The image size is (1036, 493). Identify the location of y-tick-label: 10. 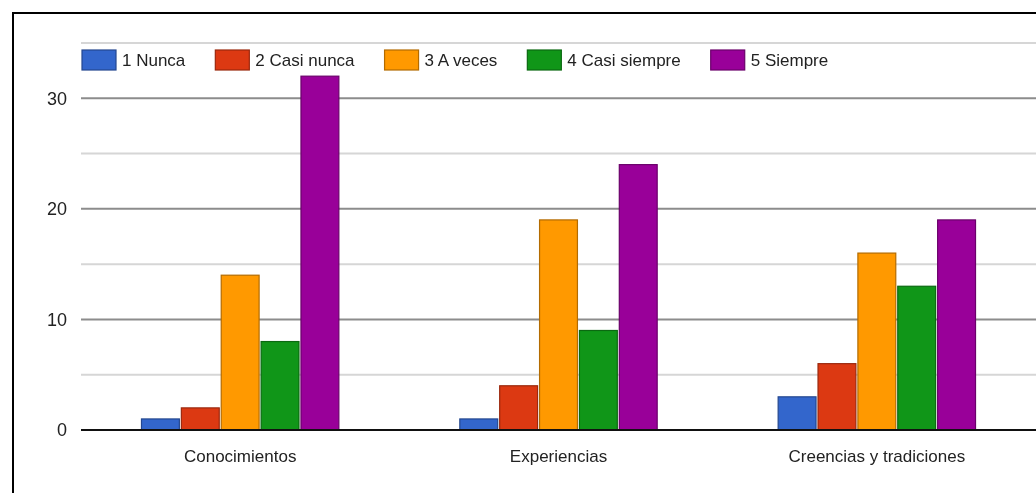
(56, 319).